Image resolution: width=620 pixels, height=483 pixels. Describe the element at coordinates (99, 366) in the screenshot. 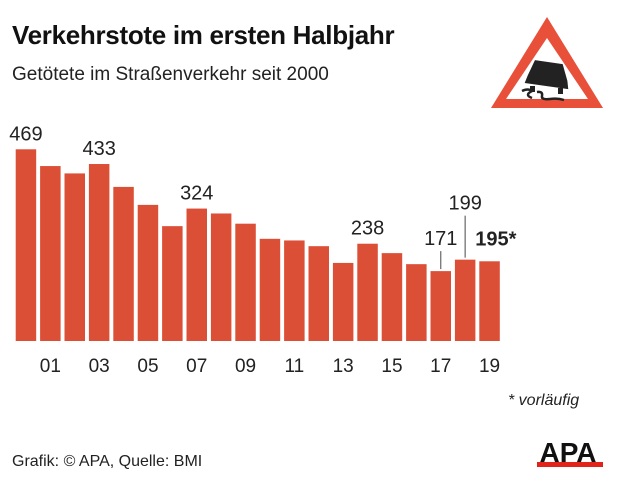

I see `x-tick-label: 03` at that location.